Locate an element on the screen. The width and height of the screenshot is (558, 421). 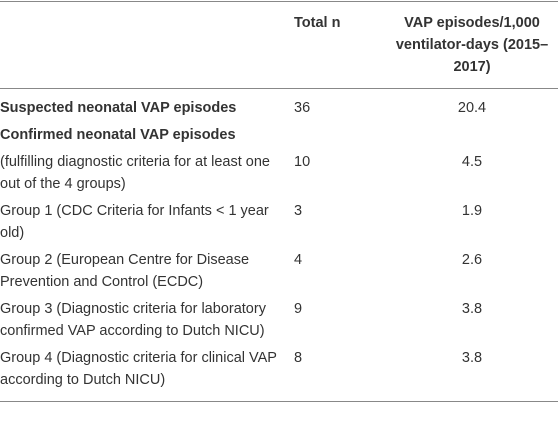
header-cell: Total n is located at coordinates (317, 23).